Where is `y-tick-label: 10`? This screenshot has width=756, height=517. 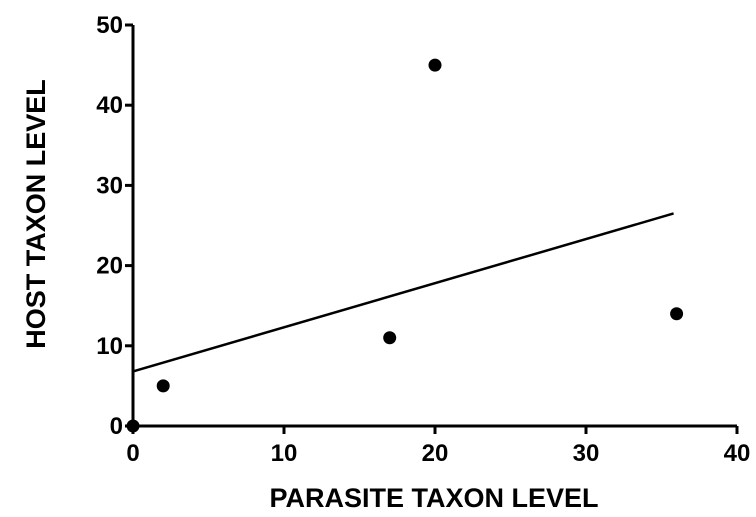 y-tick-label: 10 is located at coordinates (109, 346).